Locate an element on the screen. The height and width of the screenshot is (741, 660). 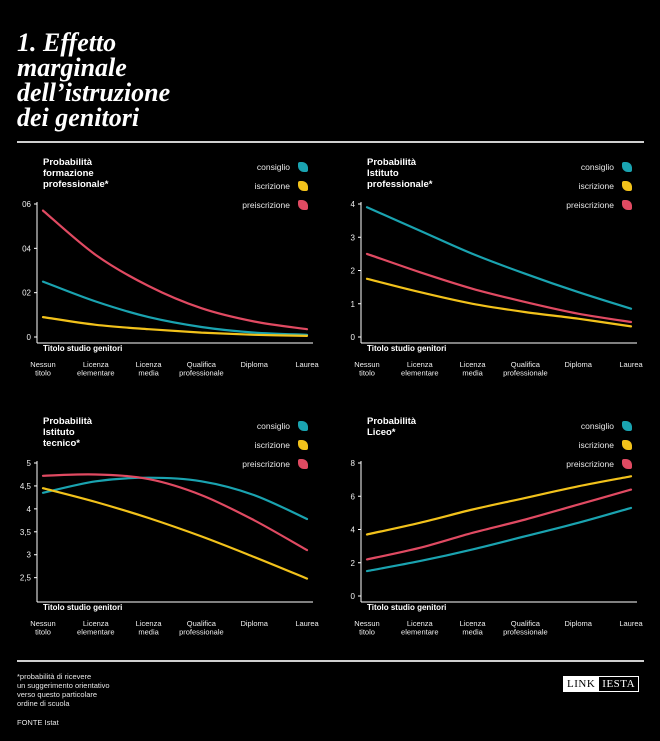
y-tick-label: 4,5 is located at coordinates (26, 486).